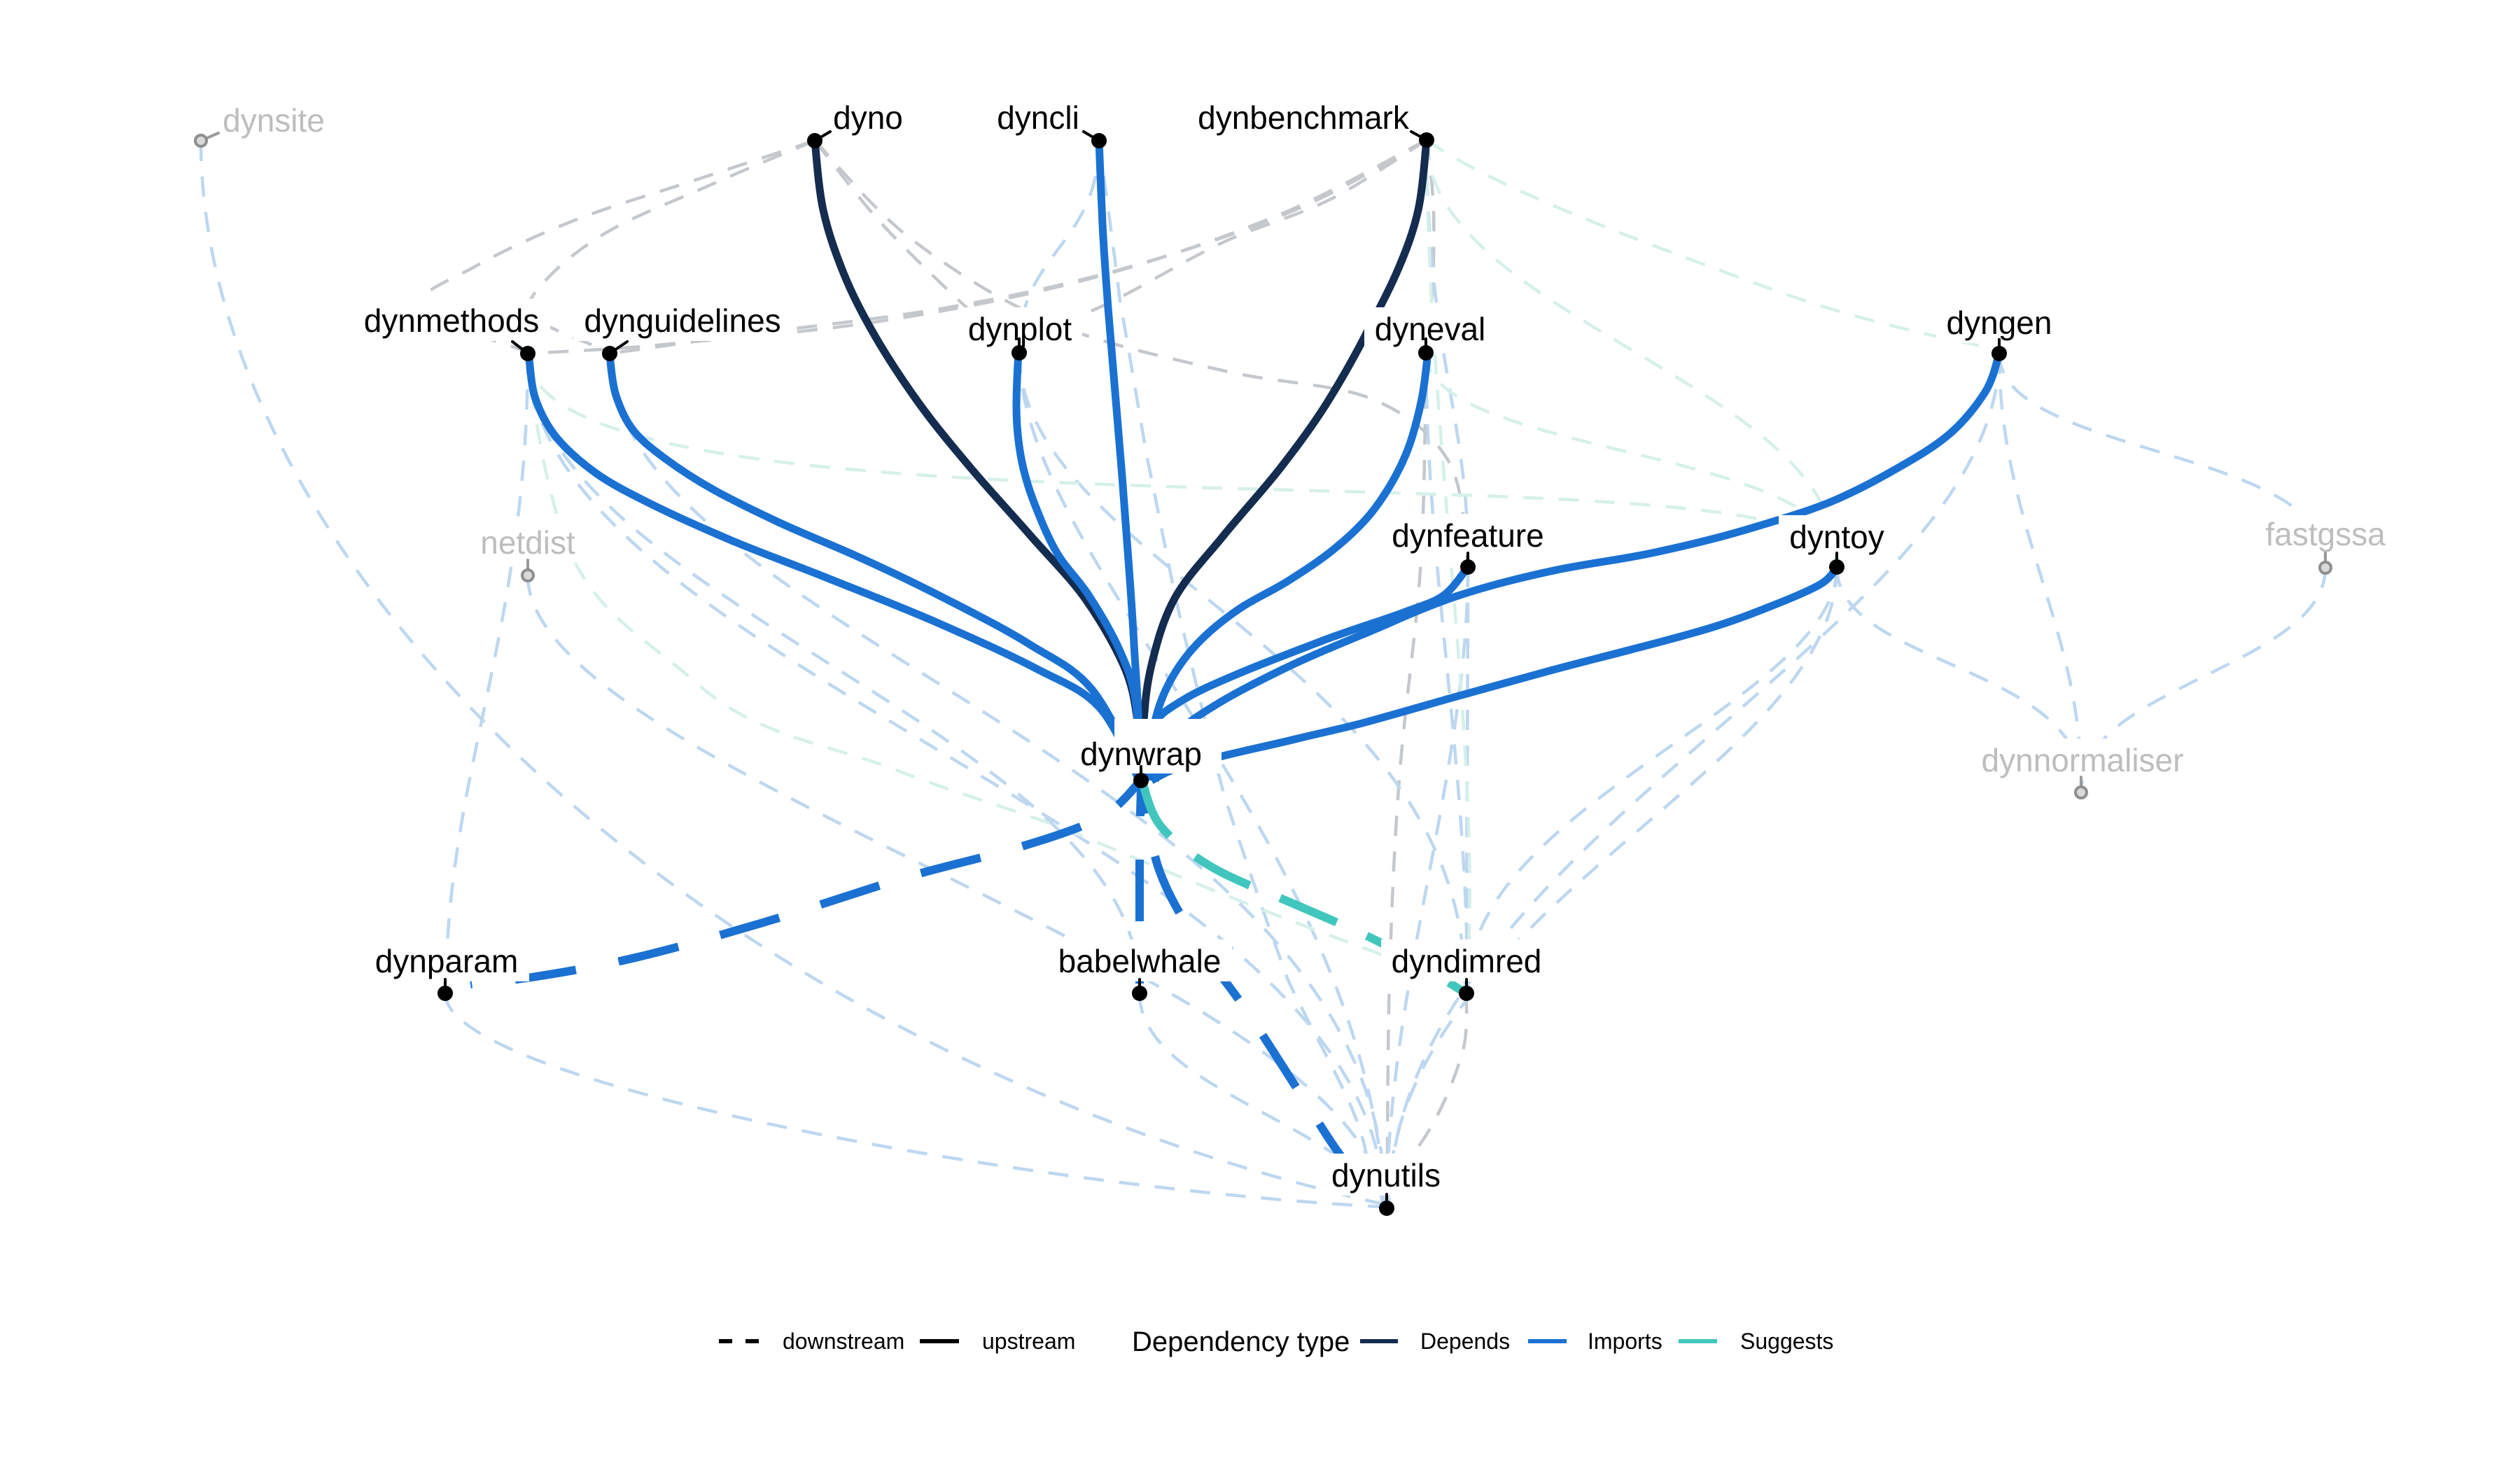 Image resolution: width=2520 pixels, height=1470 pixels. I want to click on svg-text: dyncli, so click(1038, 117).